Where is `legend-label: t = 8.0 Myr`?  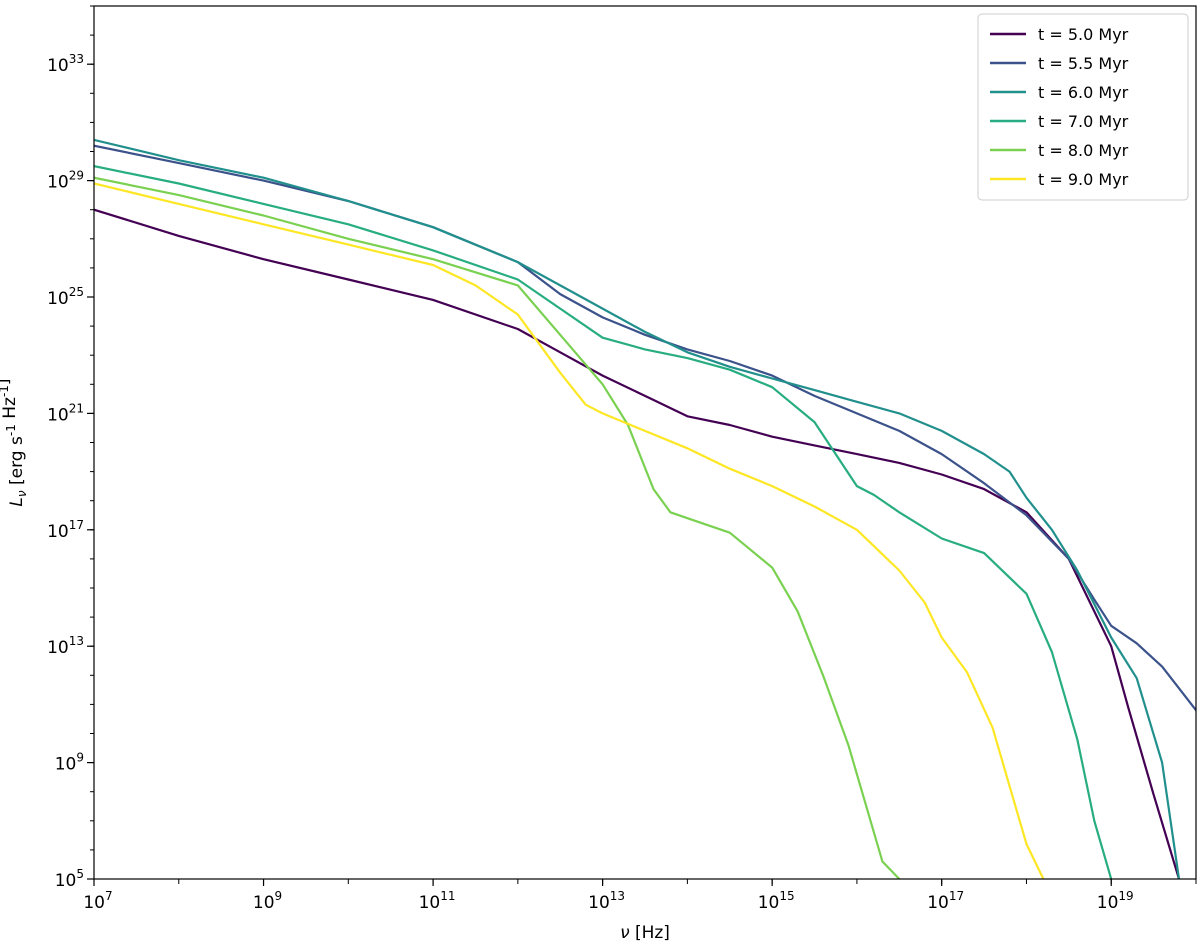 legend-label: t = 8.0 Myr is located at coordinates (1083, 150).